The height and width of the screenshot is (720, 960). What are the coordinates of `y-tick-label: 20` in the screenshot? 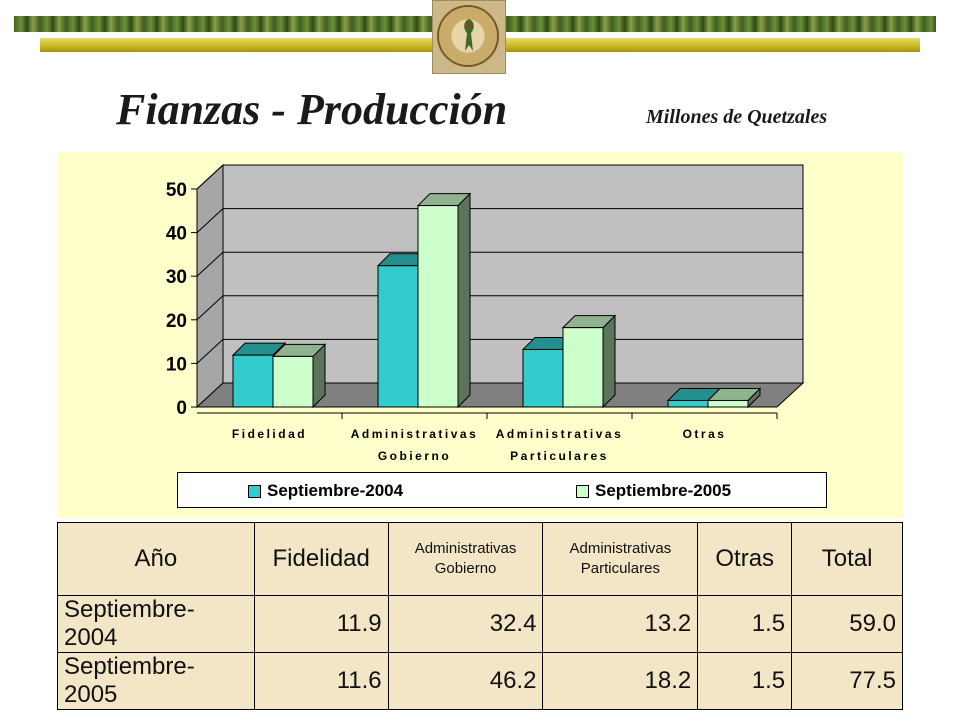 It's located at (176, 321).